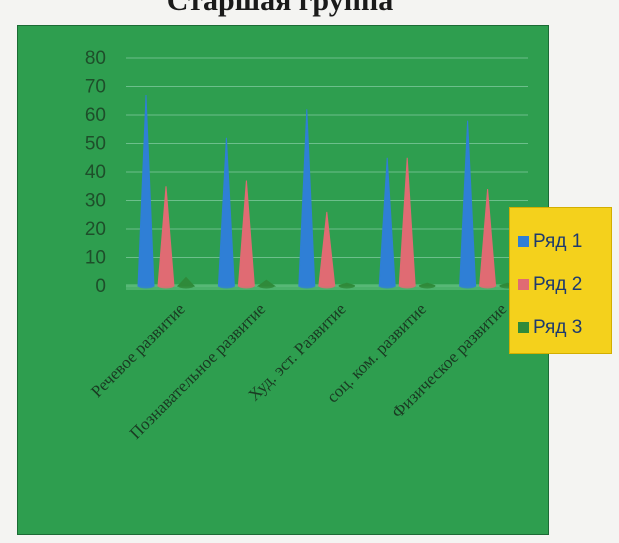 This screenshot has height=543, width=619. What do you see at coordinates (95, 258) in the screenshot?
I see `y-tick-label-10: 10` at bounding box center [95, 258].